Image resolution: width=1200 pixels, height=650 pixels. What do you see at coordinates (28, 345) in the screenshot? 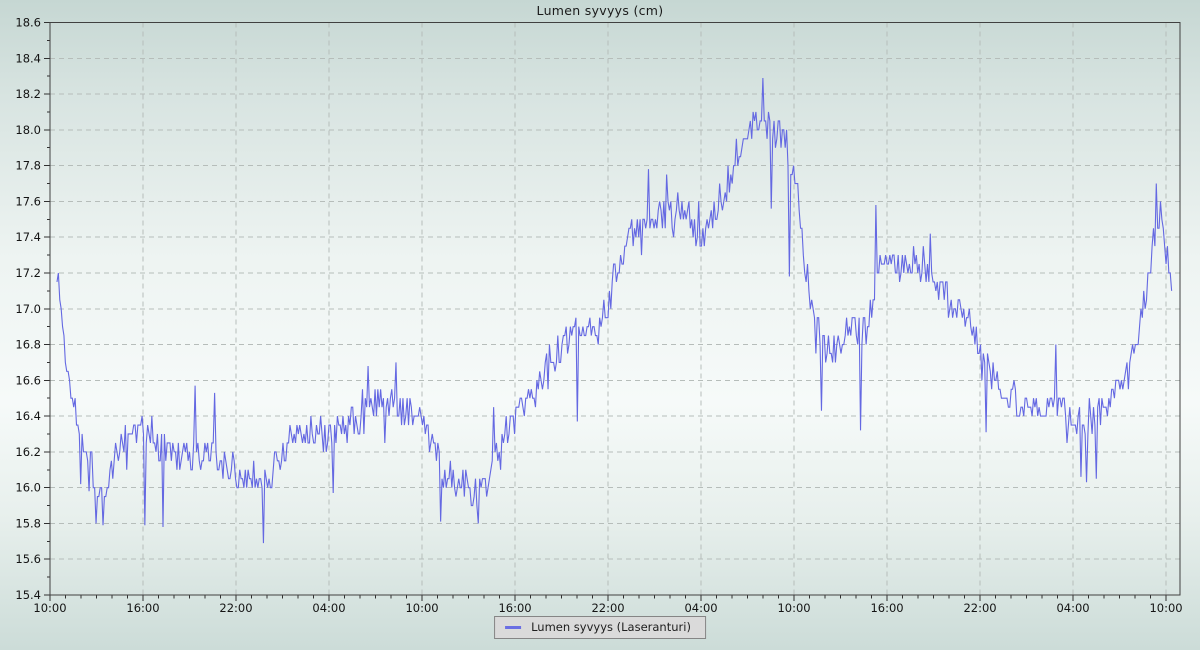
I see `y-tick-label: 16.8` at bounding box center [28, 345].